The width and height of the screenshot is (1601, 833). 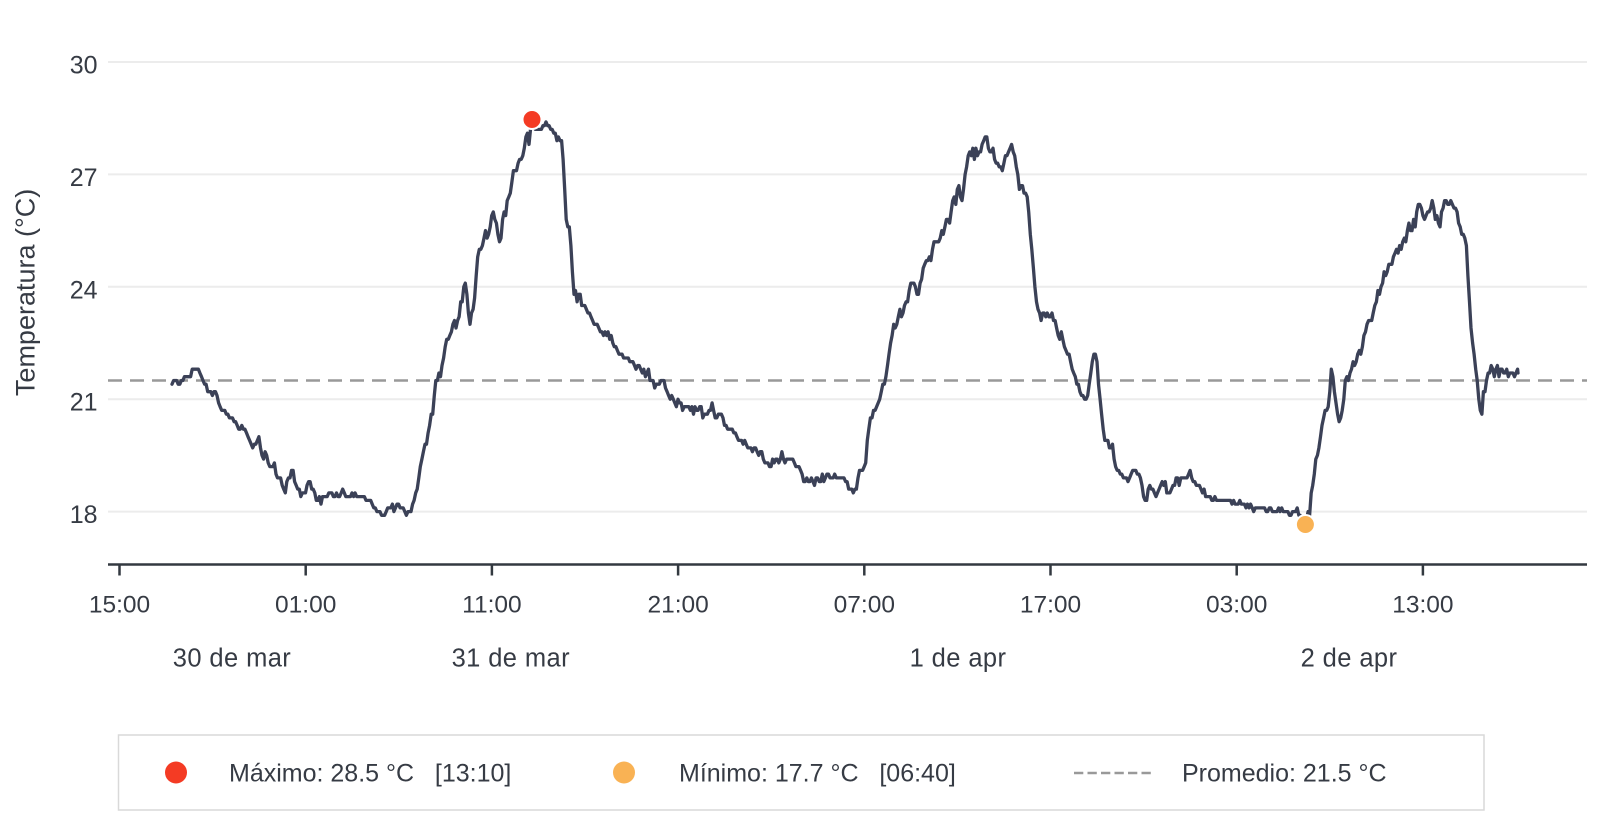 I want to click on svg-text: 24, so click(x=84, y=290).